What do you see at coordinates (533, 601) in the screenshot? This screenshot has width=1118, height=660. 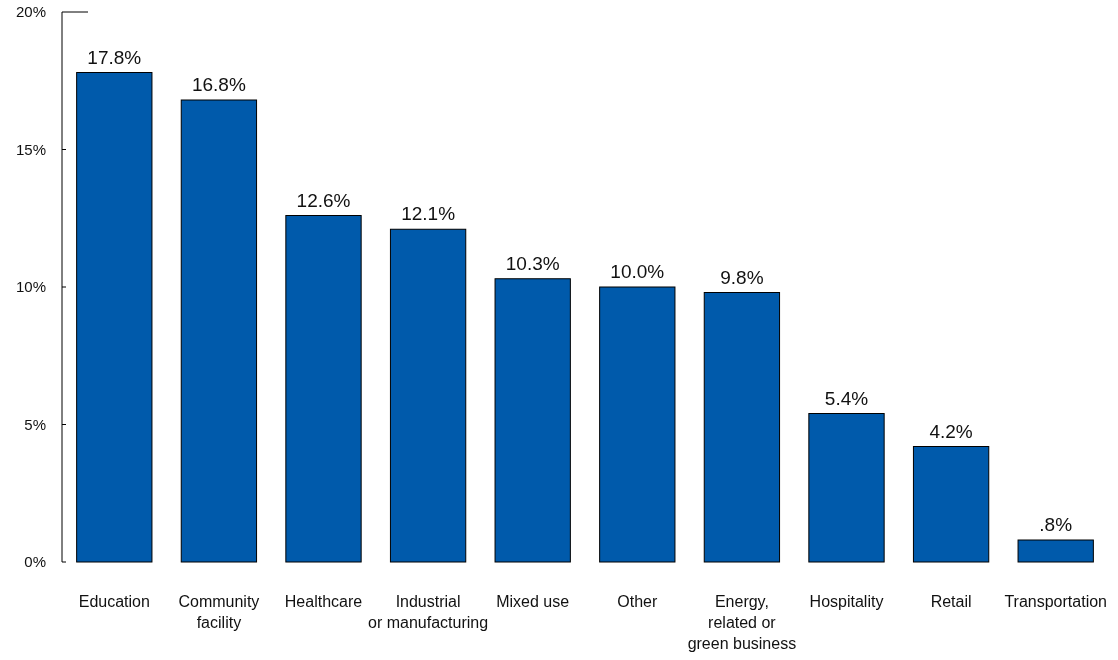 I see `x-tick-label: Mixed use` at bounding box center [533, 601].